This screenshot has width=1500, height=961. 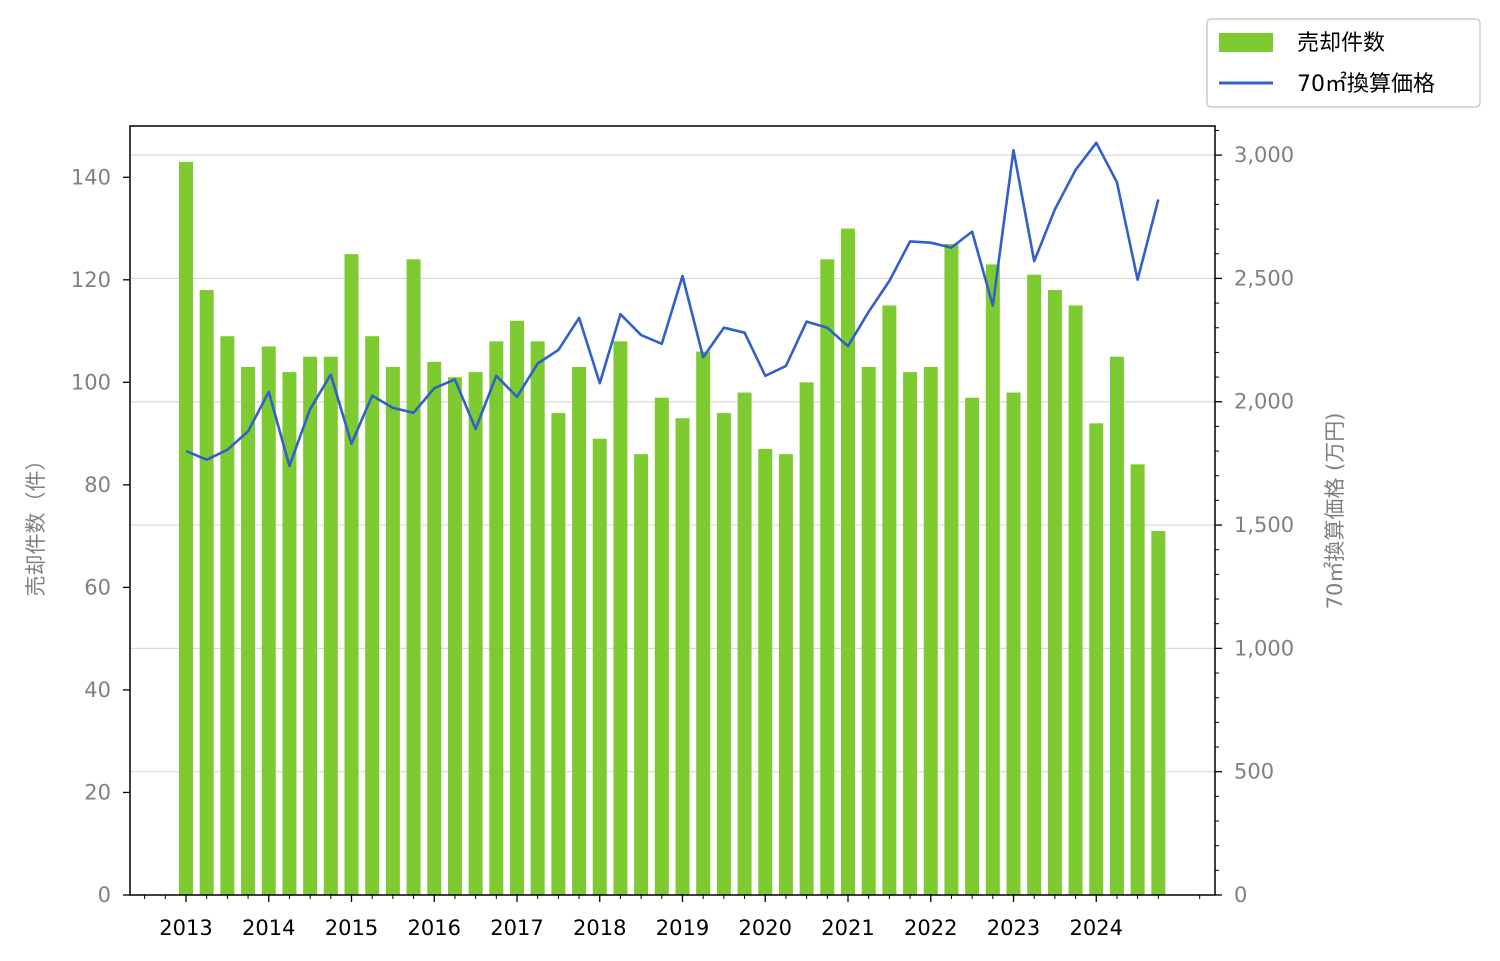 What do you see at coordinates (351, 928) in the screenshot?
I see `x-tick-label: 2015` at bounding box center [351, 928].